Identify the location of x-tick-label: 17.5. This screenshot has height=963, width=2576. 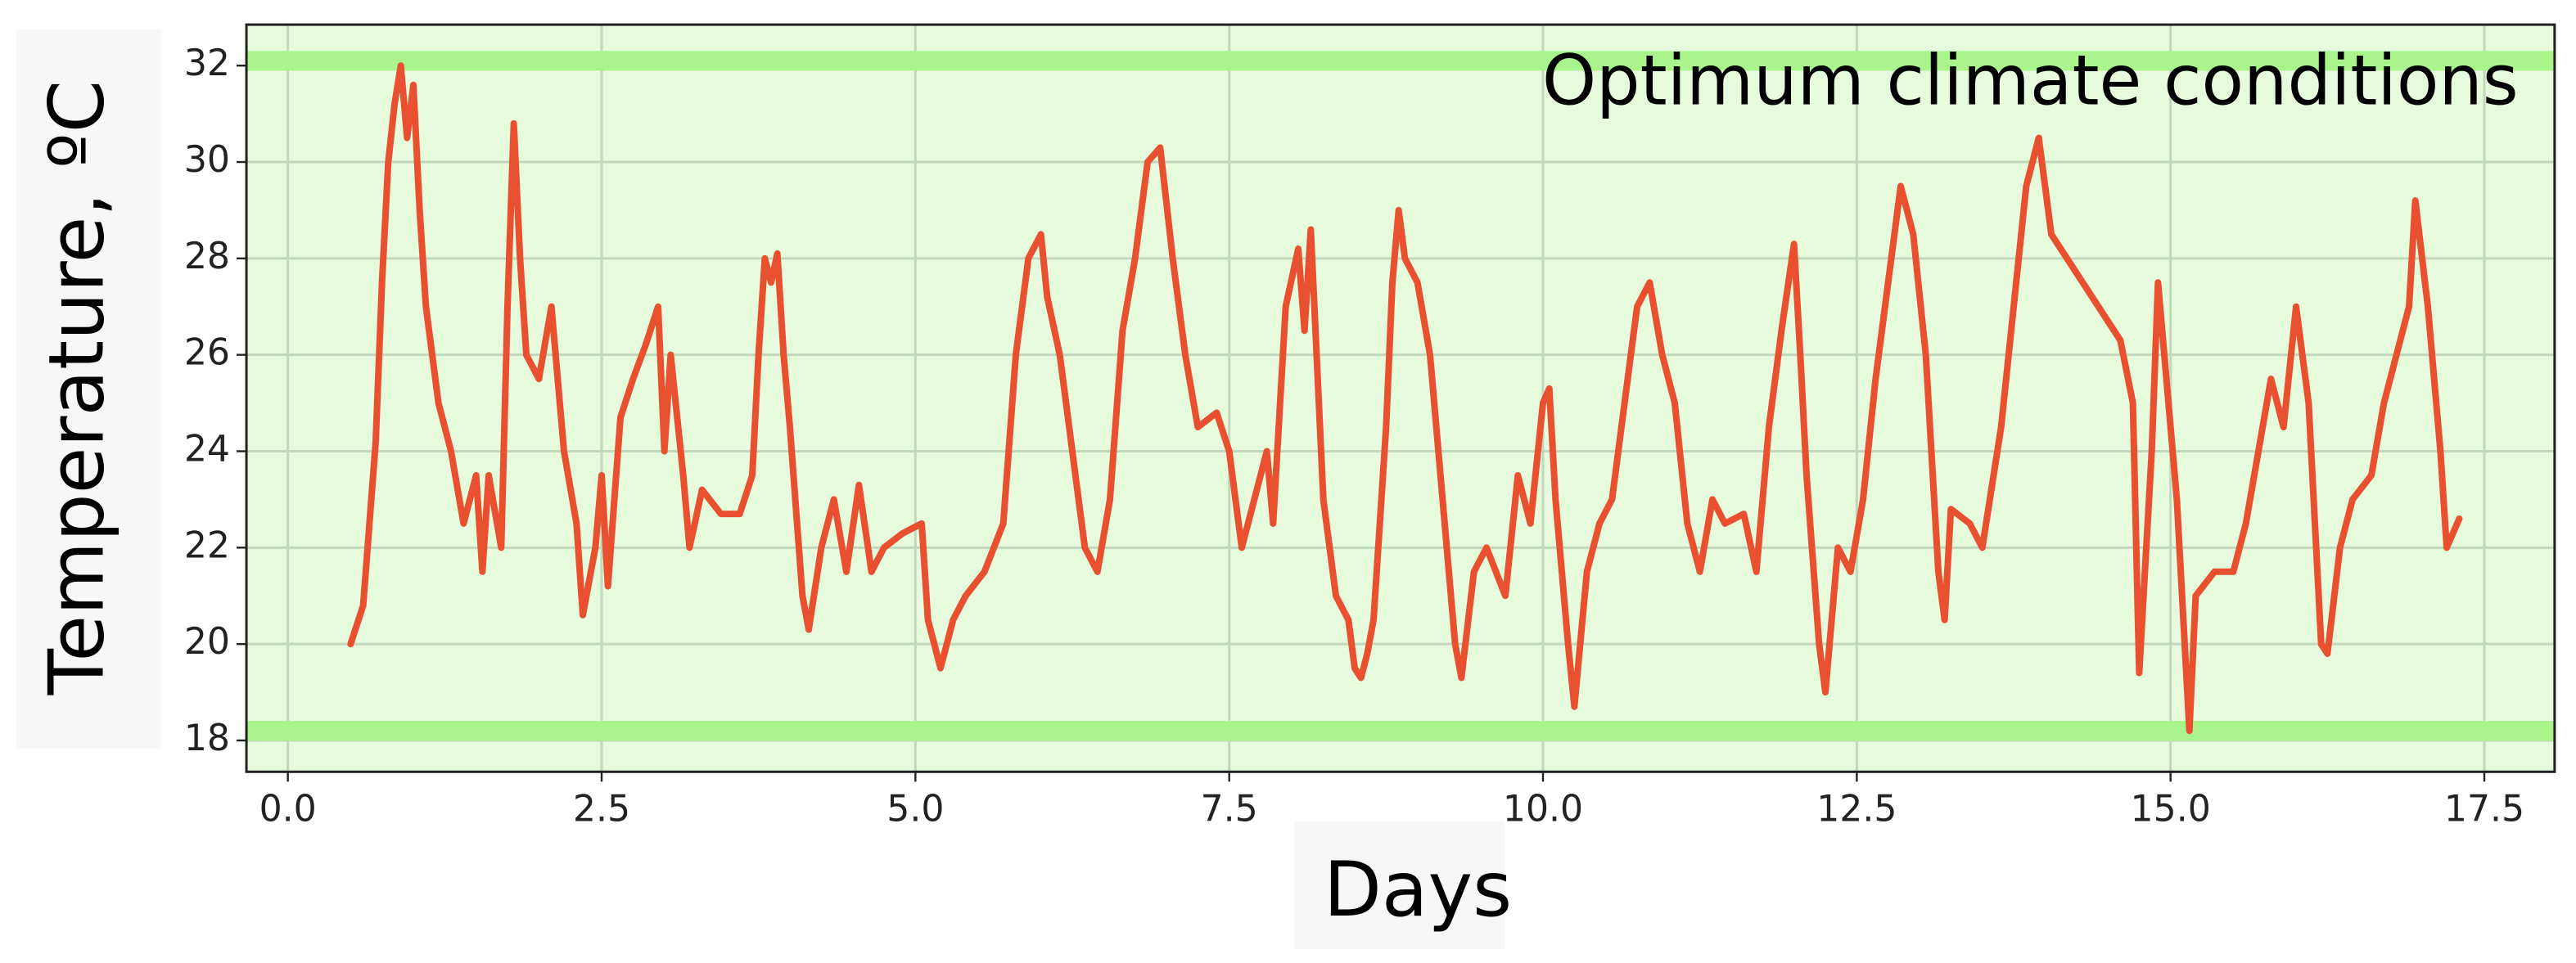
(2484, 809).